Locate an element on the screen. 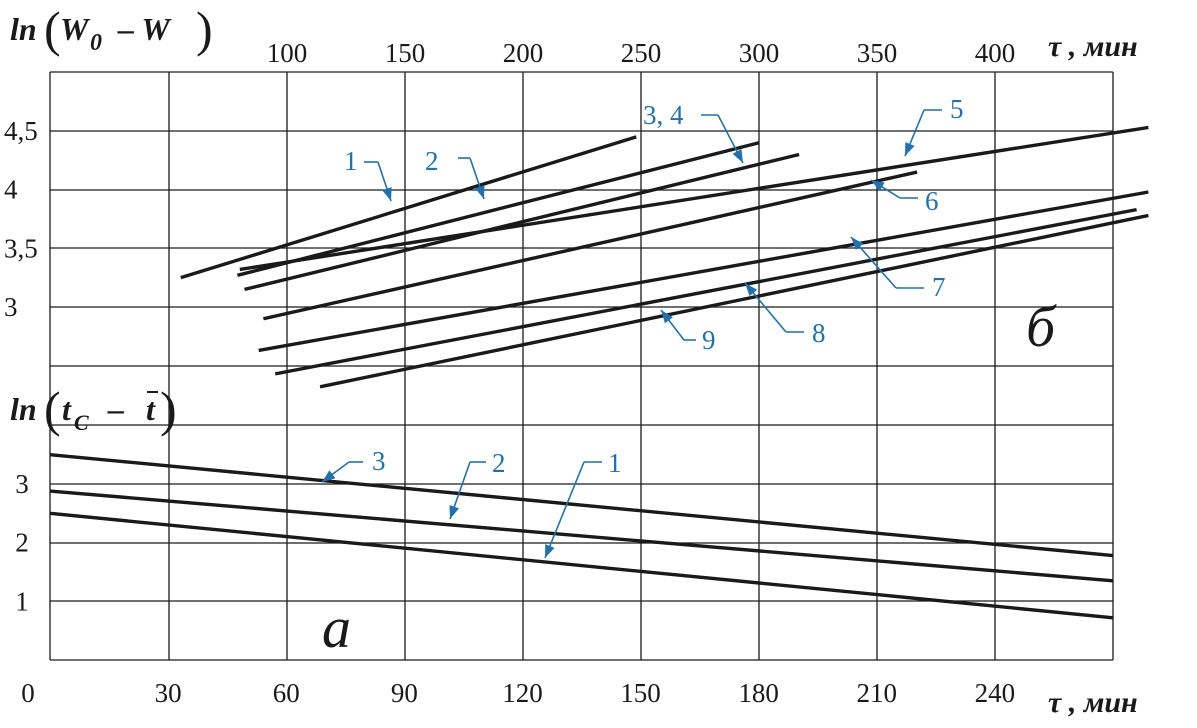  callout-top-7-arrowhead is located at coordinates (857, 244).